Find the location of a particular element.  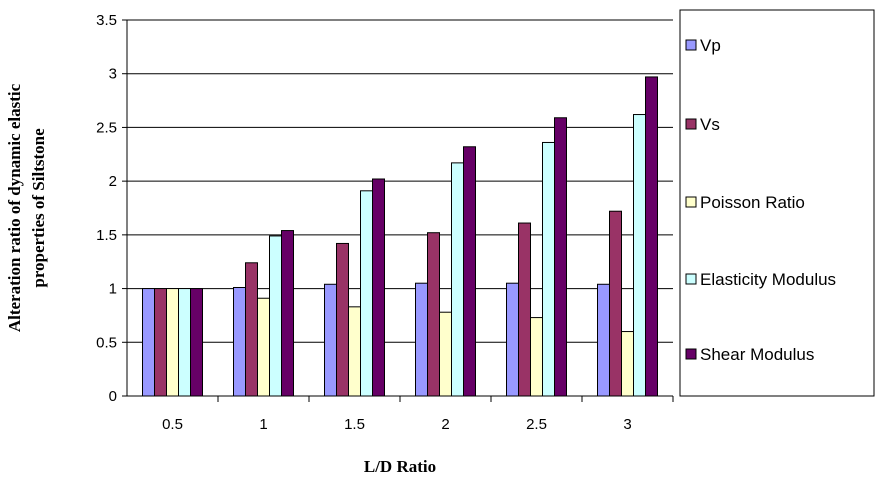

y-tick-label: 2 is located at coordinates (113, 181).